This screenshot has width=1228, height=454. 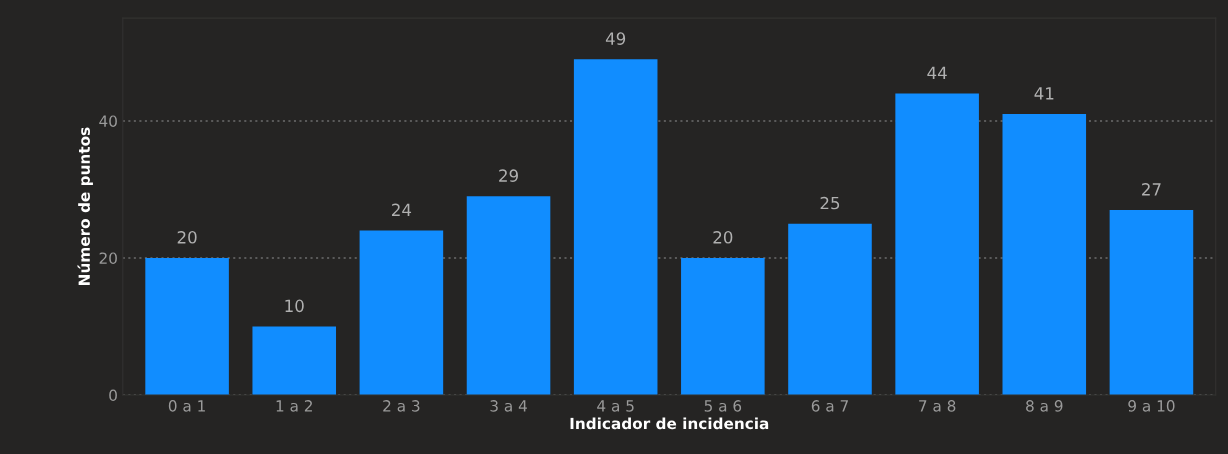 What do you see at coordinates (937, 72) in the screenshot?
I see `data-label: 44` at bounding box center [937, 72].